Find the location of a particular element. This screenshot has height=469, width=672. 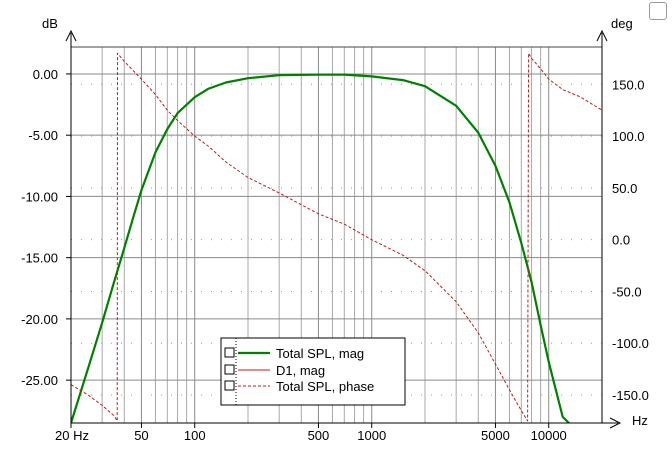

legend-checkbox-d1-mag is located at coordinates (229, 369).